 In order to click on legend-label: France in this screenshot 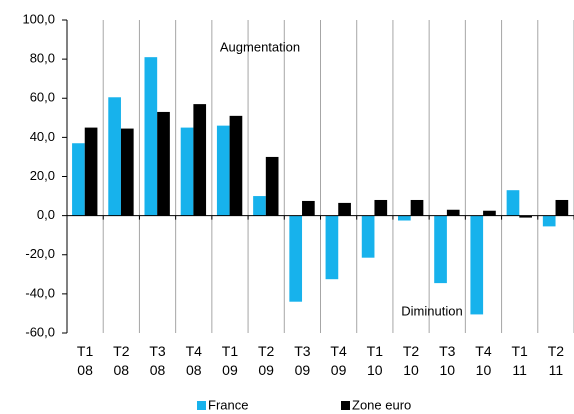, I will do `click(228, 404)`.